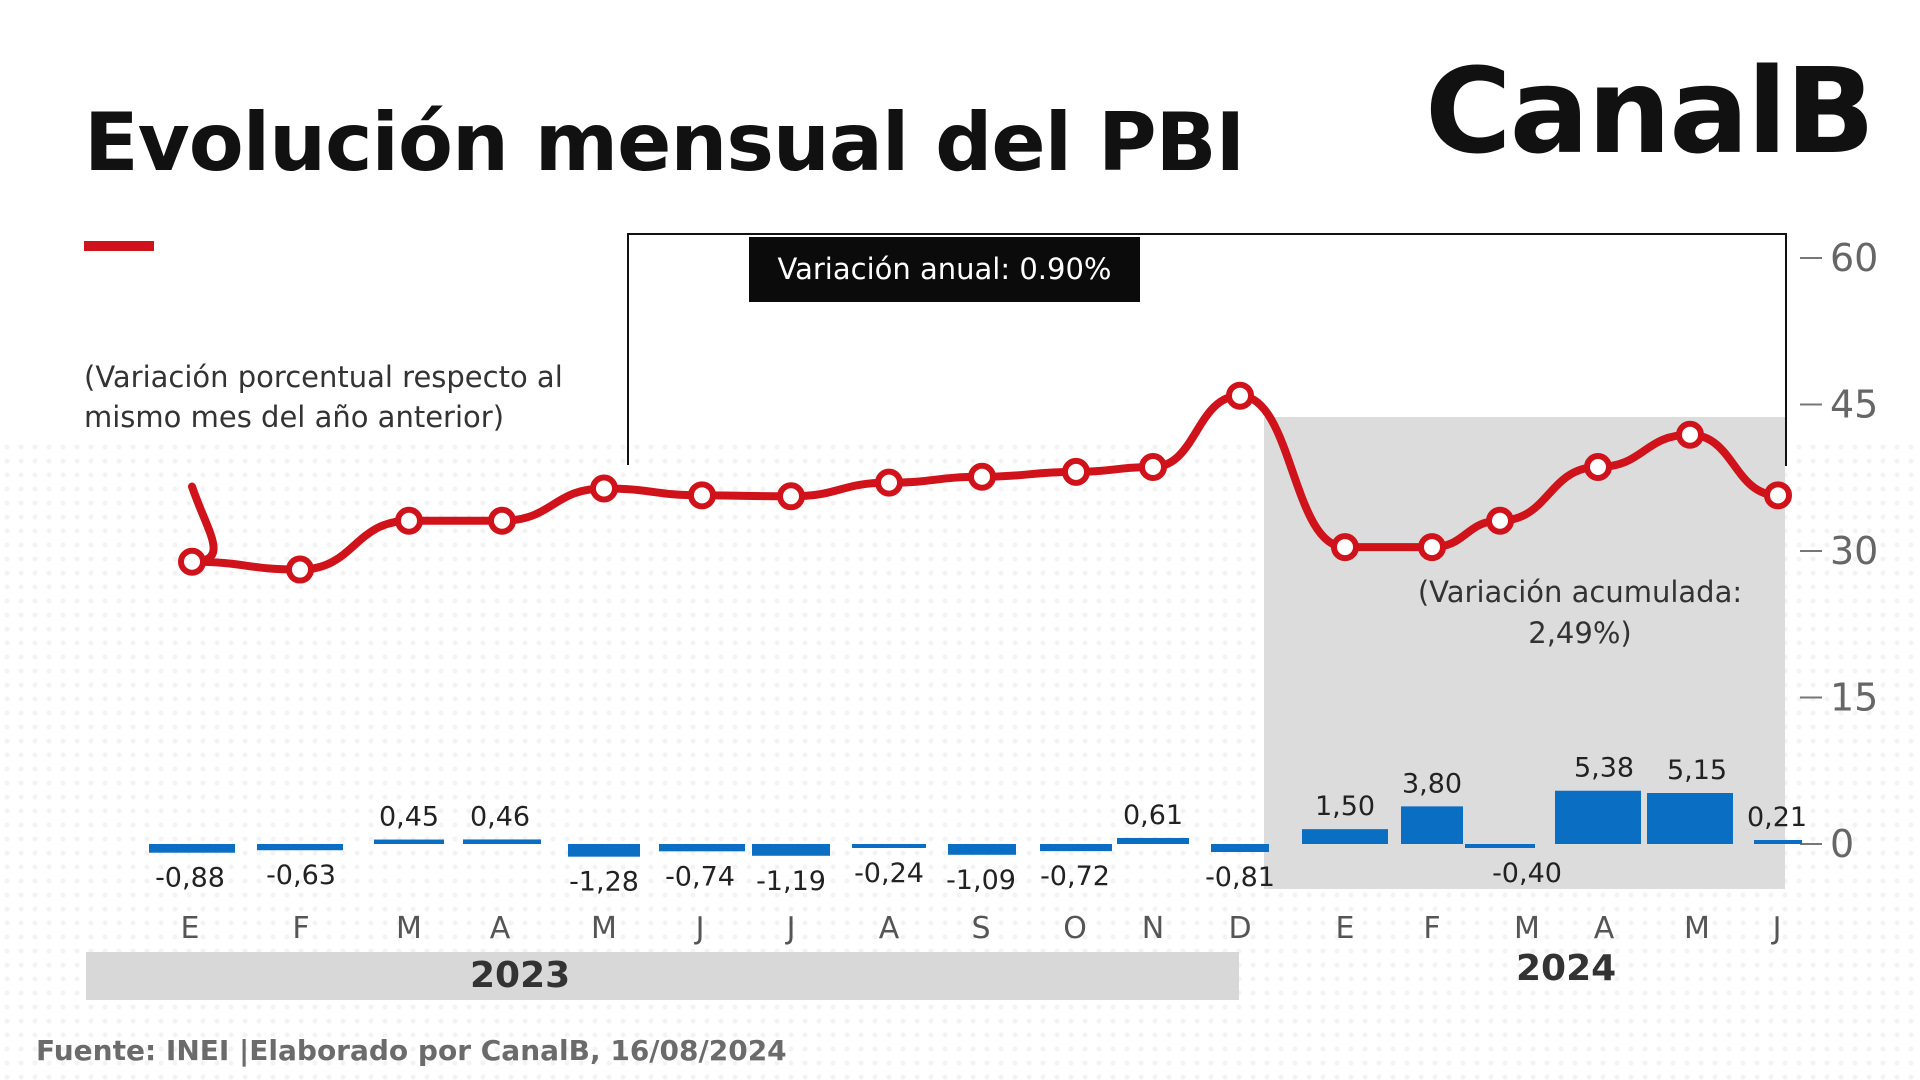 This screenshot has width=1920, height=1080. What do you see at coordinates (1604, 768) in the screenshot?
I see `bar-value-label: 5,38` at bounding box center [1604, 768].